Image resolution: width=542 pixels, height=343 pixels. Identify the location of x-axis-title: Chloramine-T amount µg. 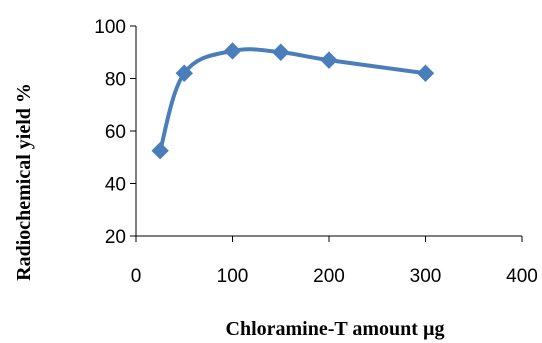
(335, 329).